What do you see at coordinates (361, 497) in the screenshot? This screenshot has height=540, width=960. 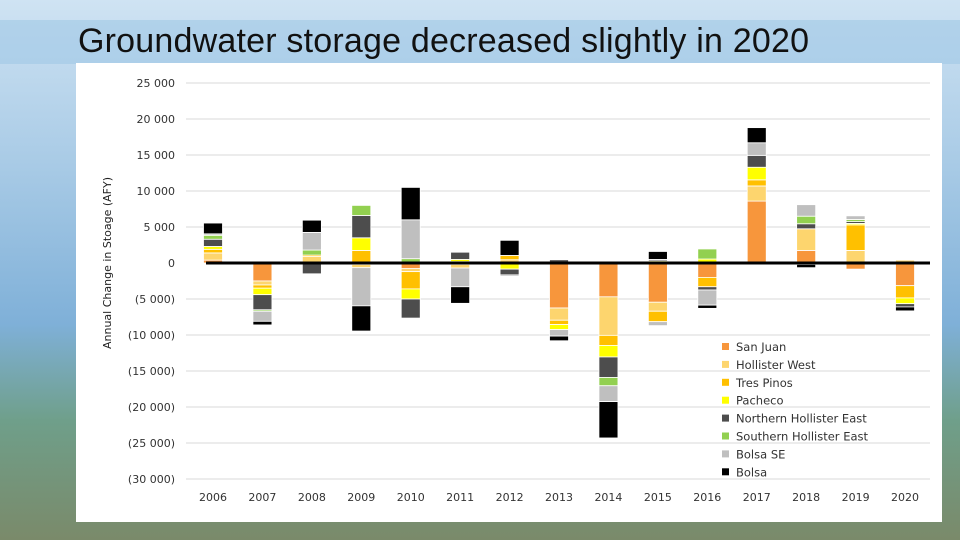 I see `x-tick-label: 2009` at bounding box center [361, 497].